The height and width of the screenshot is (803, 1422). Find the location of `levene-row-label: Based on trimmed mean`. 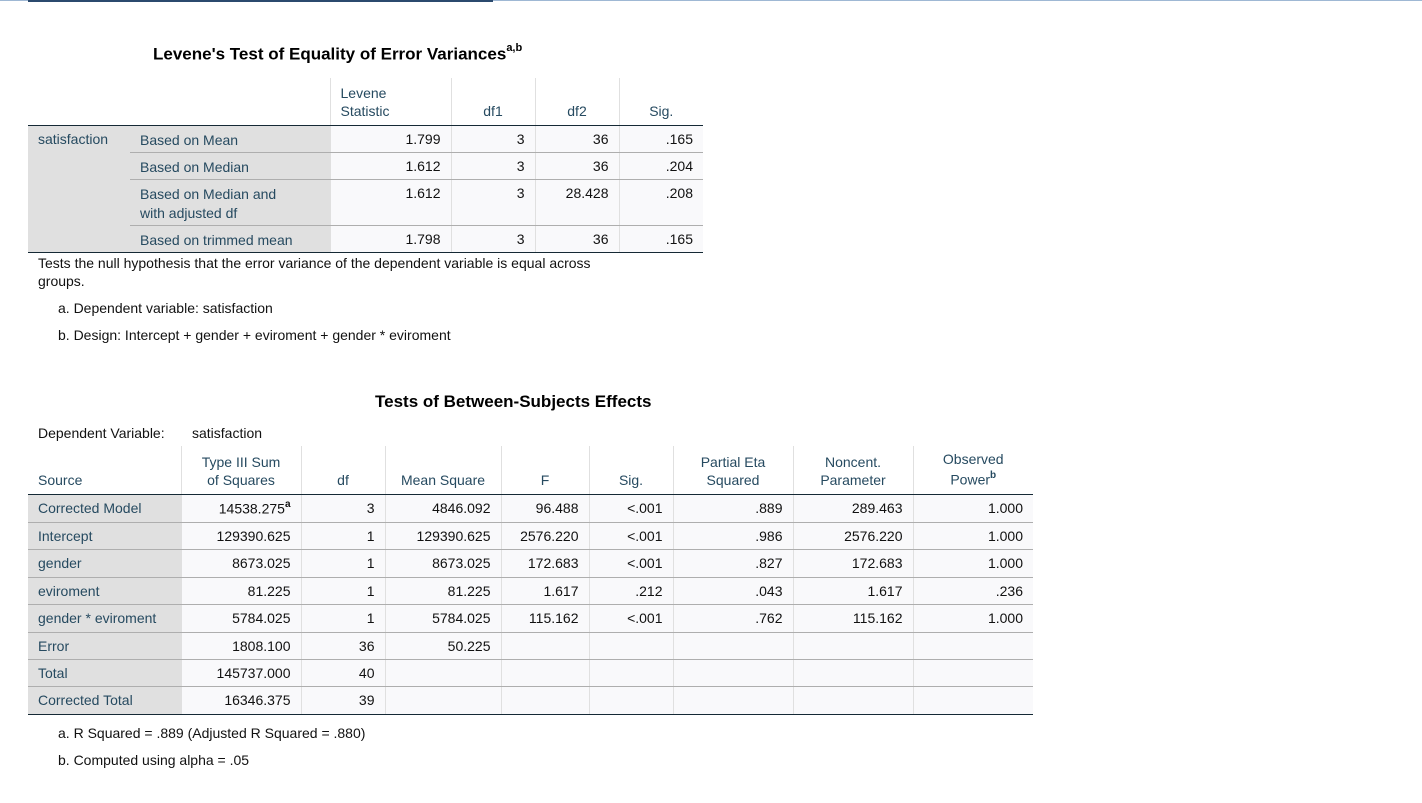

levene-row-label: Based on trimmed mean is located at coordinates (230, 239).